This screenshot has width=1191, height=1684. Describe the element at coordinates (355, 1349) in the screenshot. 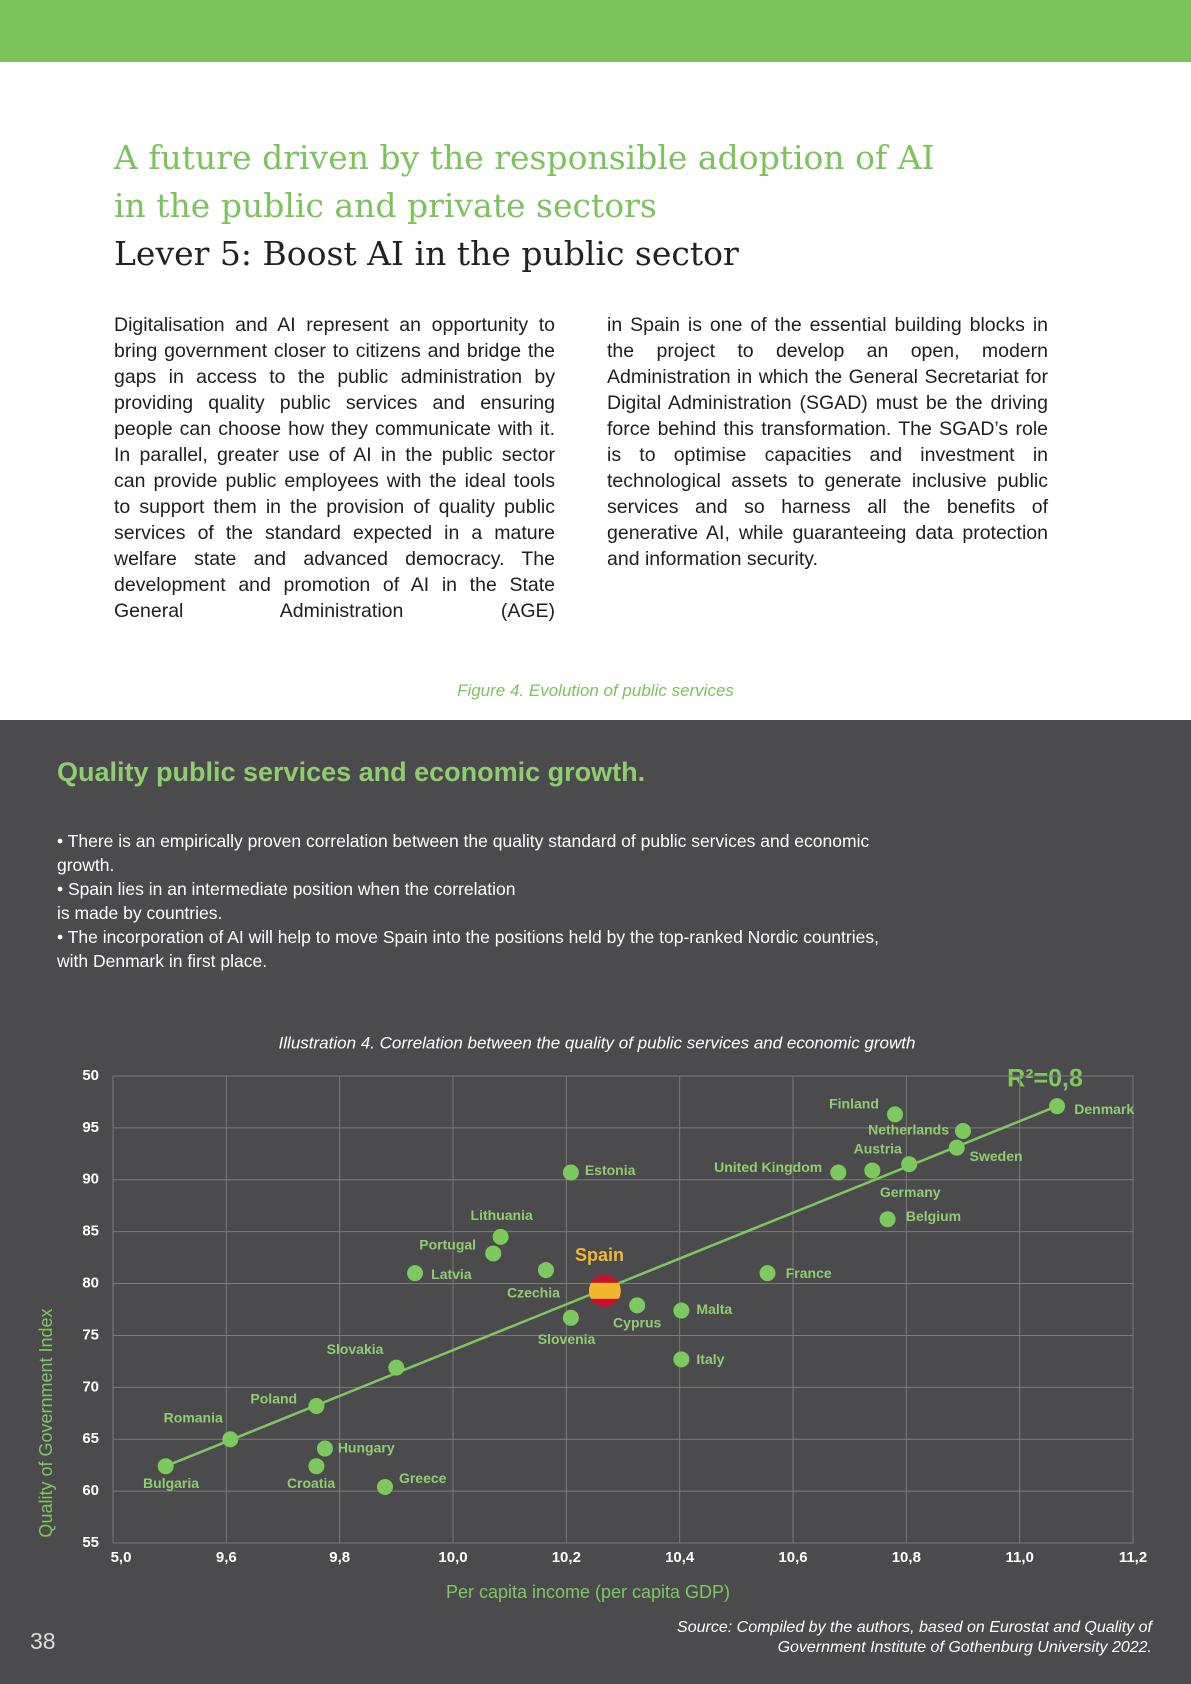

I see `point-label: Slovakia` at that location.